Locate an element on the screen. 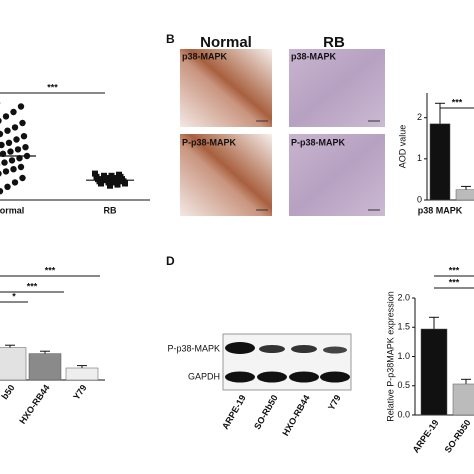 The image size is (474, 474). lane-label: SO-Rb50 is located at coordinates (266, 412).